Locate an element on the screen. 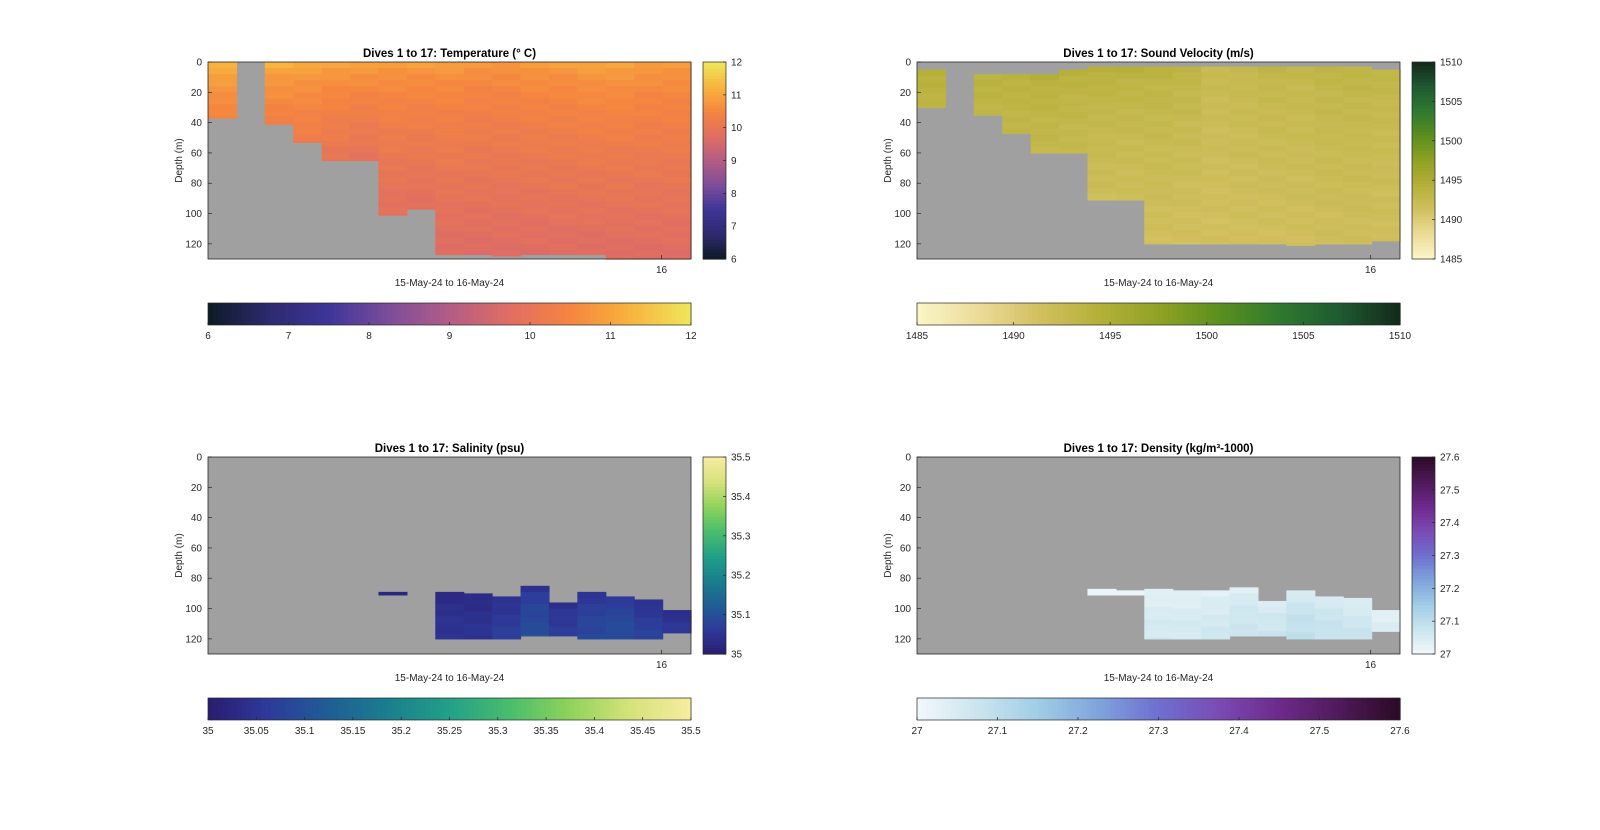  y-tick-label: 20 is located at coordinates (906, 488).